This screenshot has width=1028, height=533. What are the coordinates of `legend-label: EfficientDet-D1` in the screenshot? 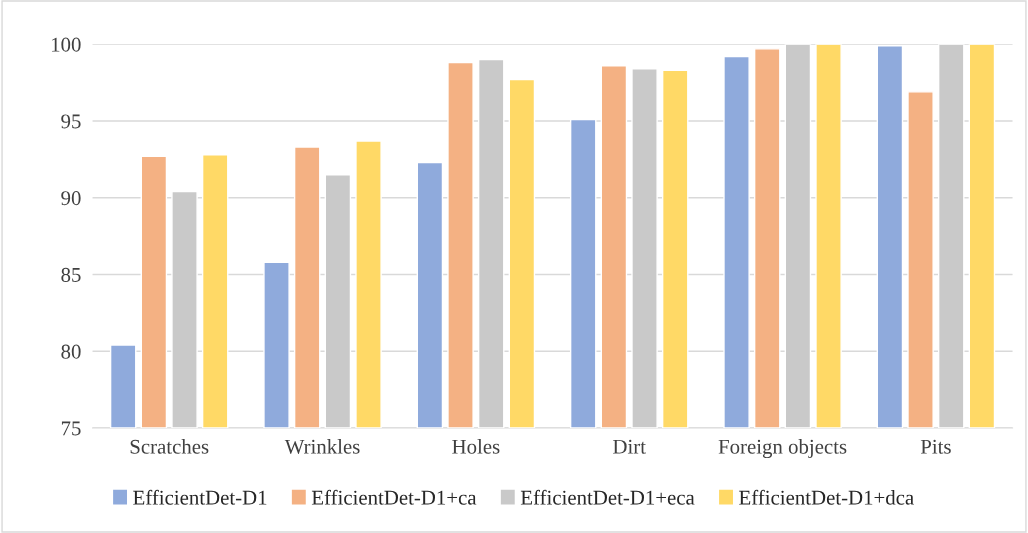 It's located at (200, 497).